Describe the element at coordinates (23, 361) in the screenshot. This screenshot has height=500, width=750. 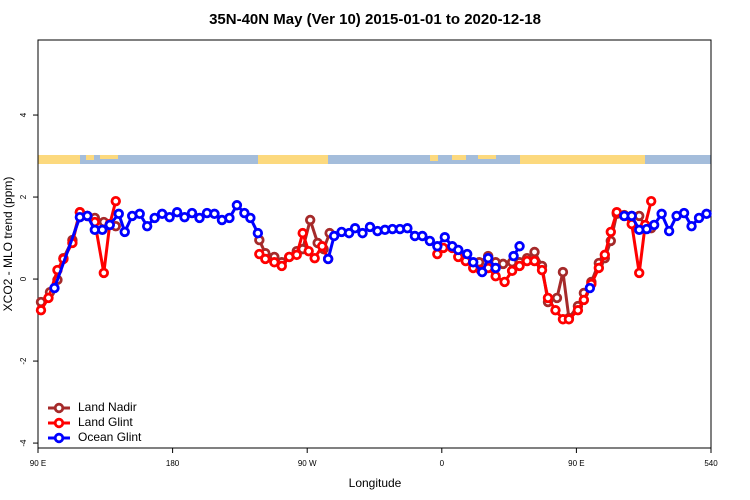
I see `y-tick-label: -2` at that location.